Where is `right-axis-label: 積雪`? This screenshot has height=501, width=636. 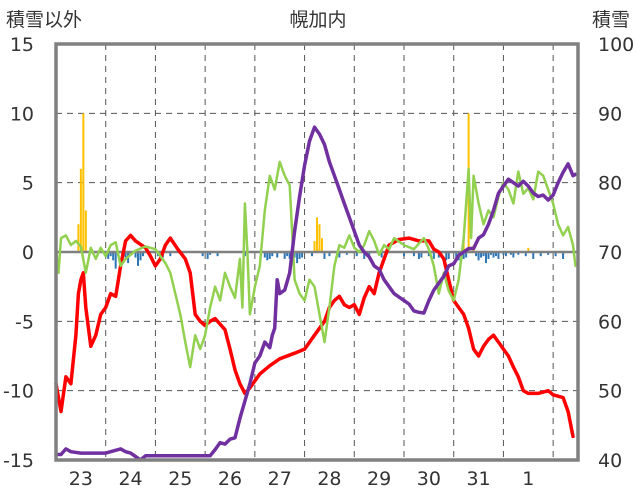
right-axis-label: 積雪 is located at coordinates (611, 20).